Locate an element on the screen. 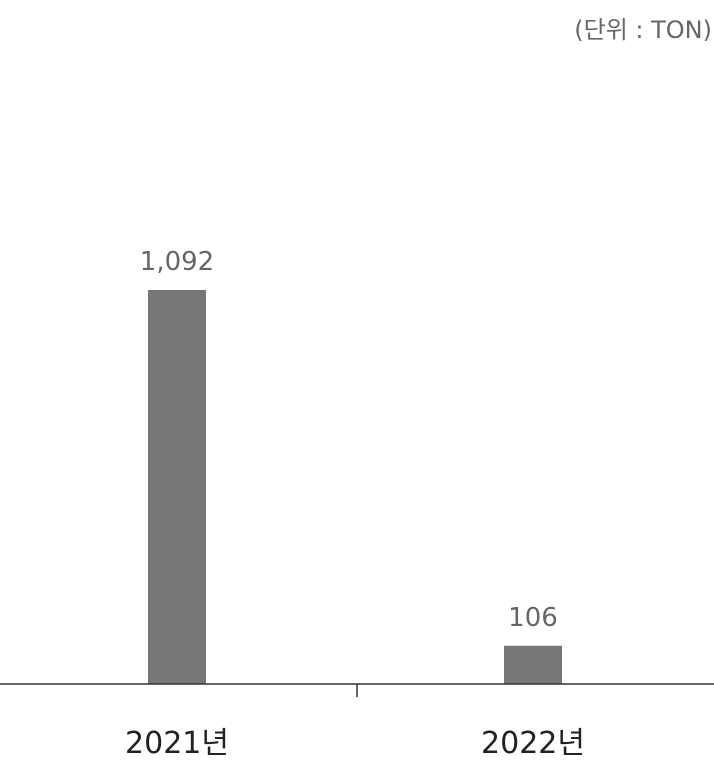  category-labels-group: 2021년 2022년 is located at coordinates (355, 743).